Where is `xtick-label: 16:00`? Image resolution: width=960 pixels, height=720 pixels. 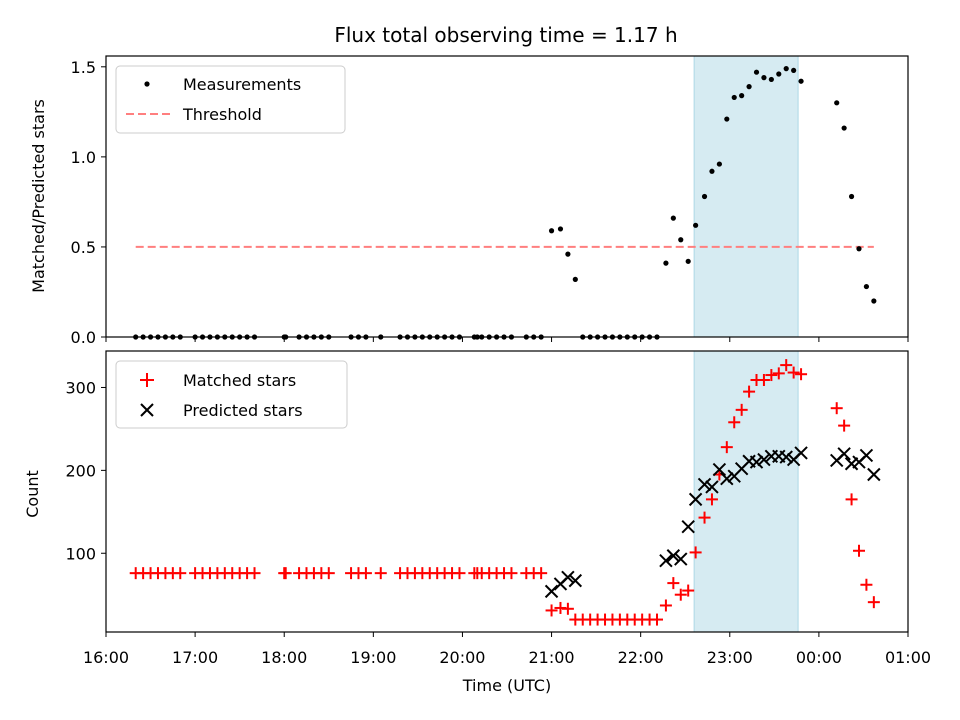 xtick-label: 16:00 is located at coordinates (106, 657).